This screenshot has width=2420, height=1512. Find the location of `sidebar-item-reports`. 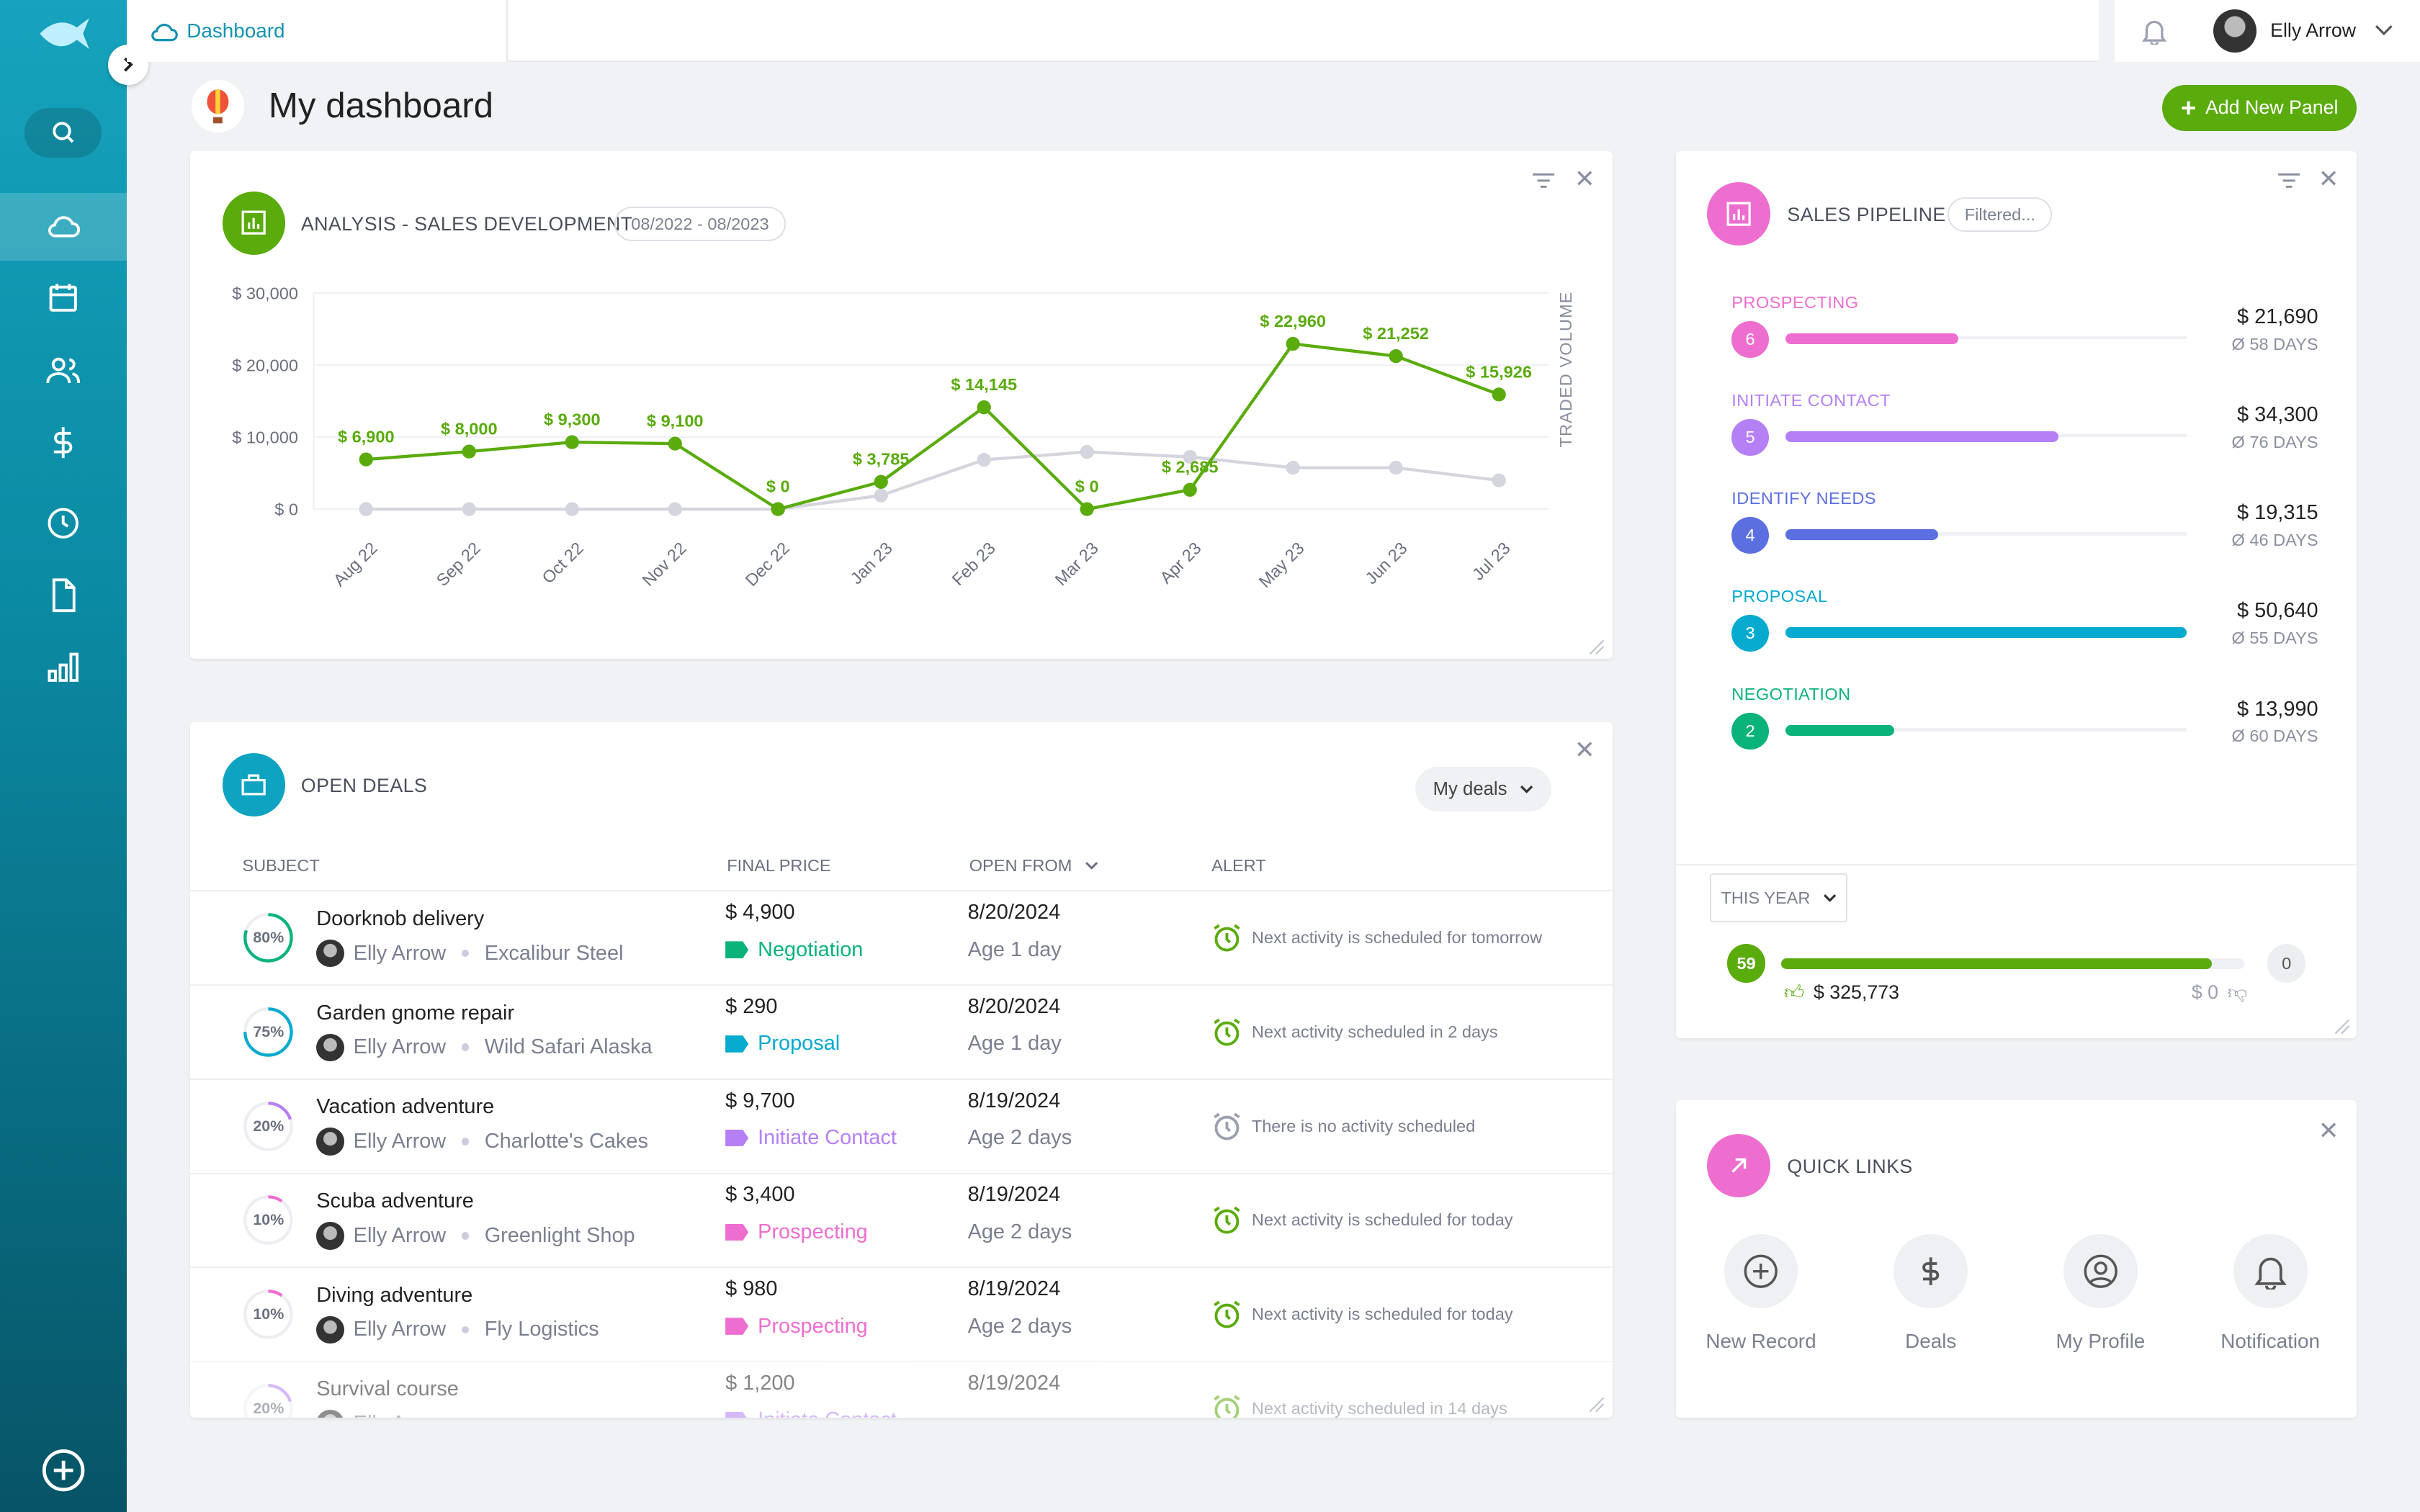

sidebar-item-reports is located at coordinates (63, 667).